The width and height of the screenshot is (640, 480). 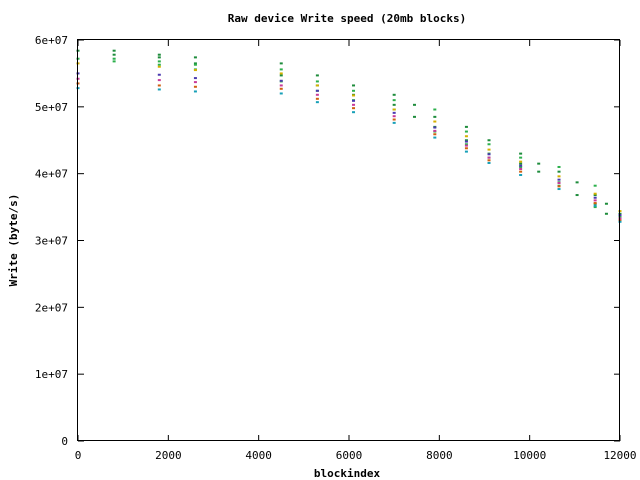 What do you see at coordinates (258, 455) in the screenshot?
I see `x-tick-label: 4000` at bounding box center [258, 455].